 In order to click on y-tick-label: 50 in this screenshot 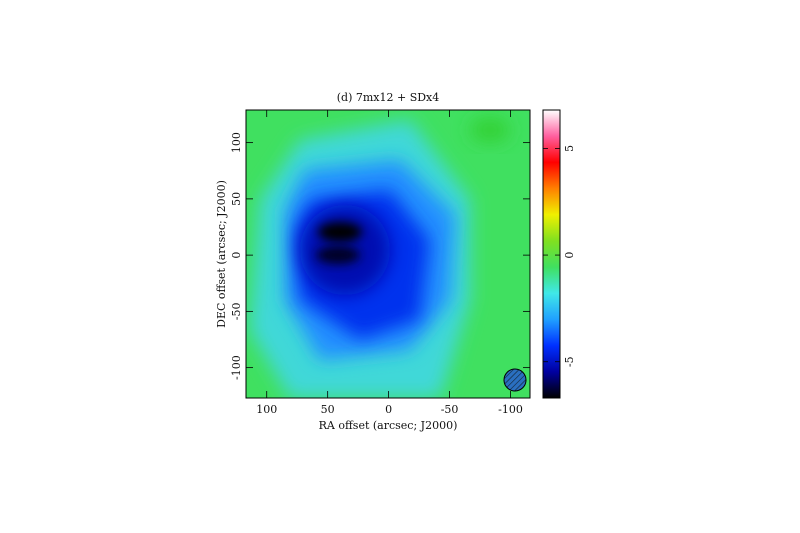, I will do `click(236, 199)`.